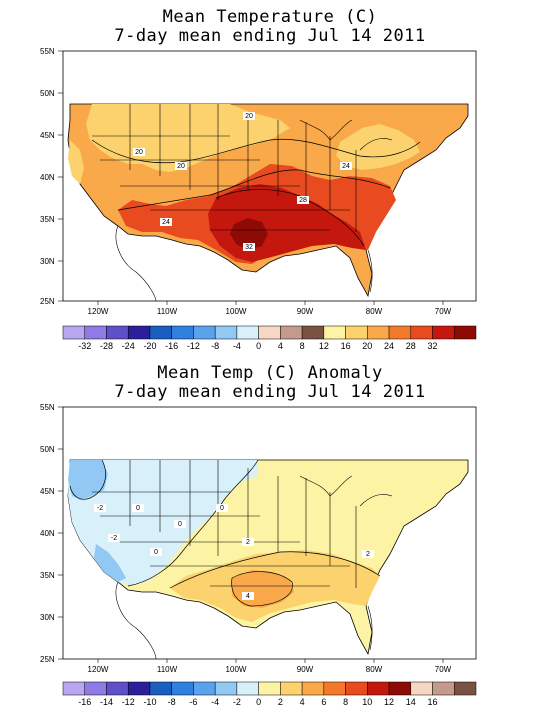 This screenshot has height=709, width=540. I want to click on map1-colorbar-label: -28, so click(106, 345).